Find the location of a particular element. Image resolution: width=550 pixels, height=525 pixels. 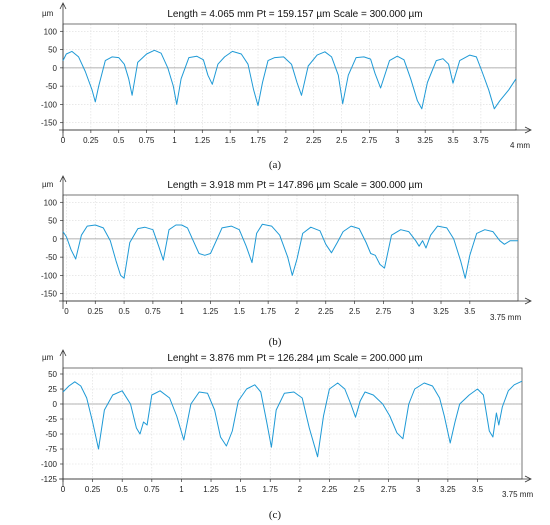

caption-c: (c) is located at coordinates (275, 515).